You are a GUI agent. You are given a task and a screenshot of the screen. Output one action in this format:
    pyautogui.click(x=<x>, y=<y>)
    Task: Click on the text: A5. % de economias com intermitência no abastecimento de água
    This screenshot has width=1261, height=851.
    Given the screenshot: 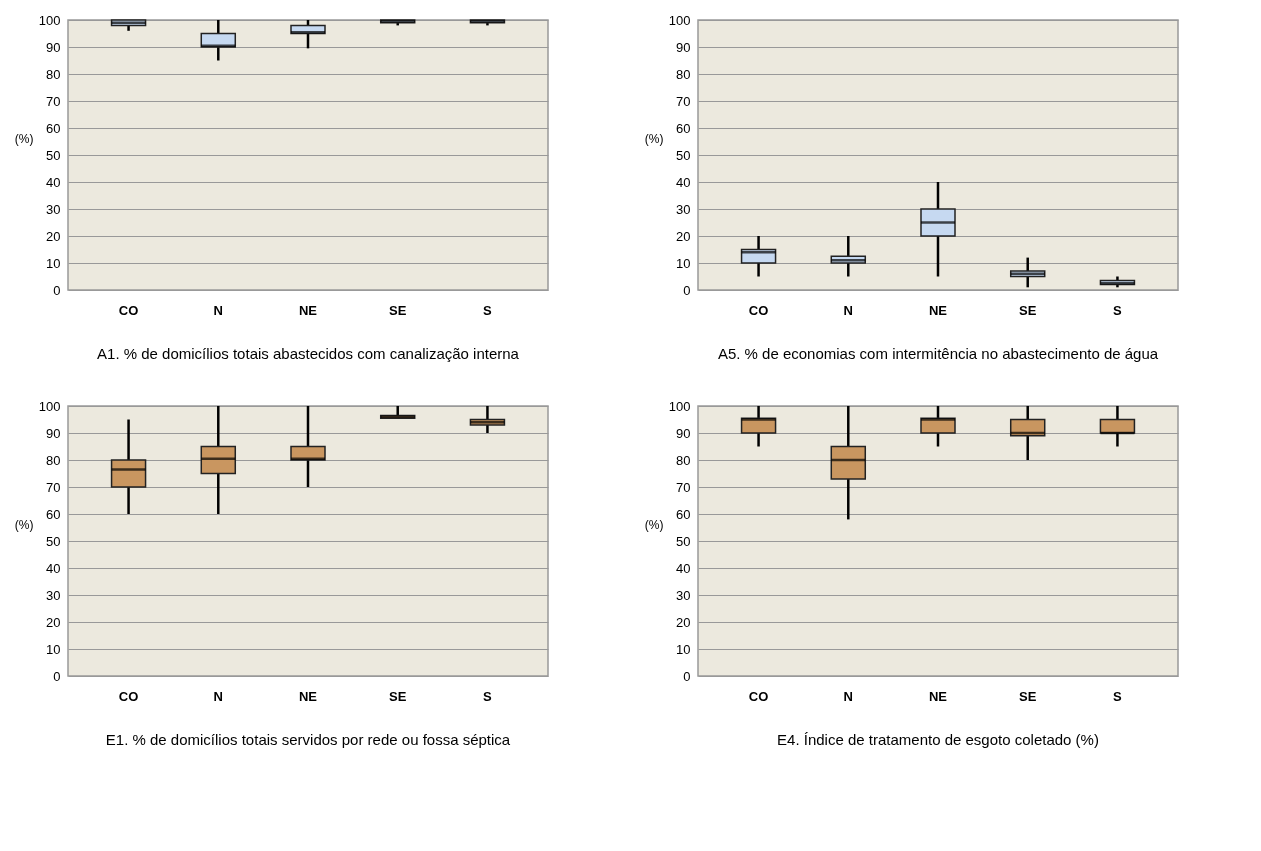 What is the action you would take?
    pyautogui.click(x=938, y=353)
    